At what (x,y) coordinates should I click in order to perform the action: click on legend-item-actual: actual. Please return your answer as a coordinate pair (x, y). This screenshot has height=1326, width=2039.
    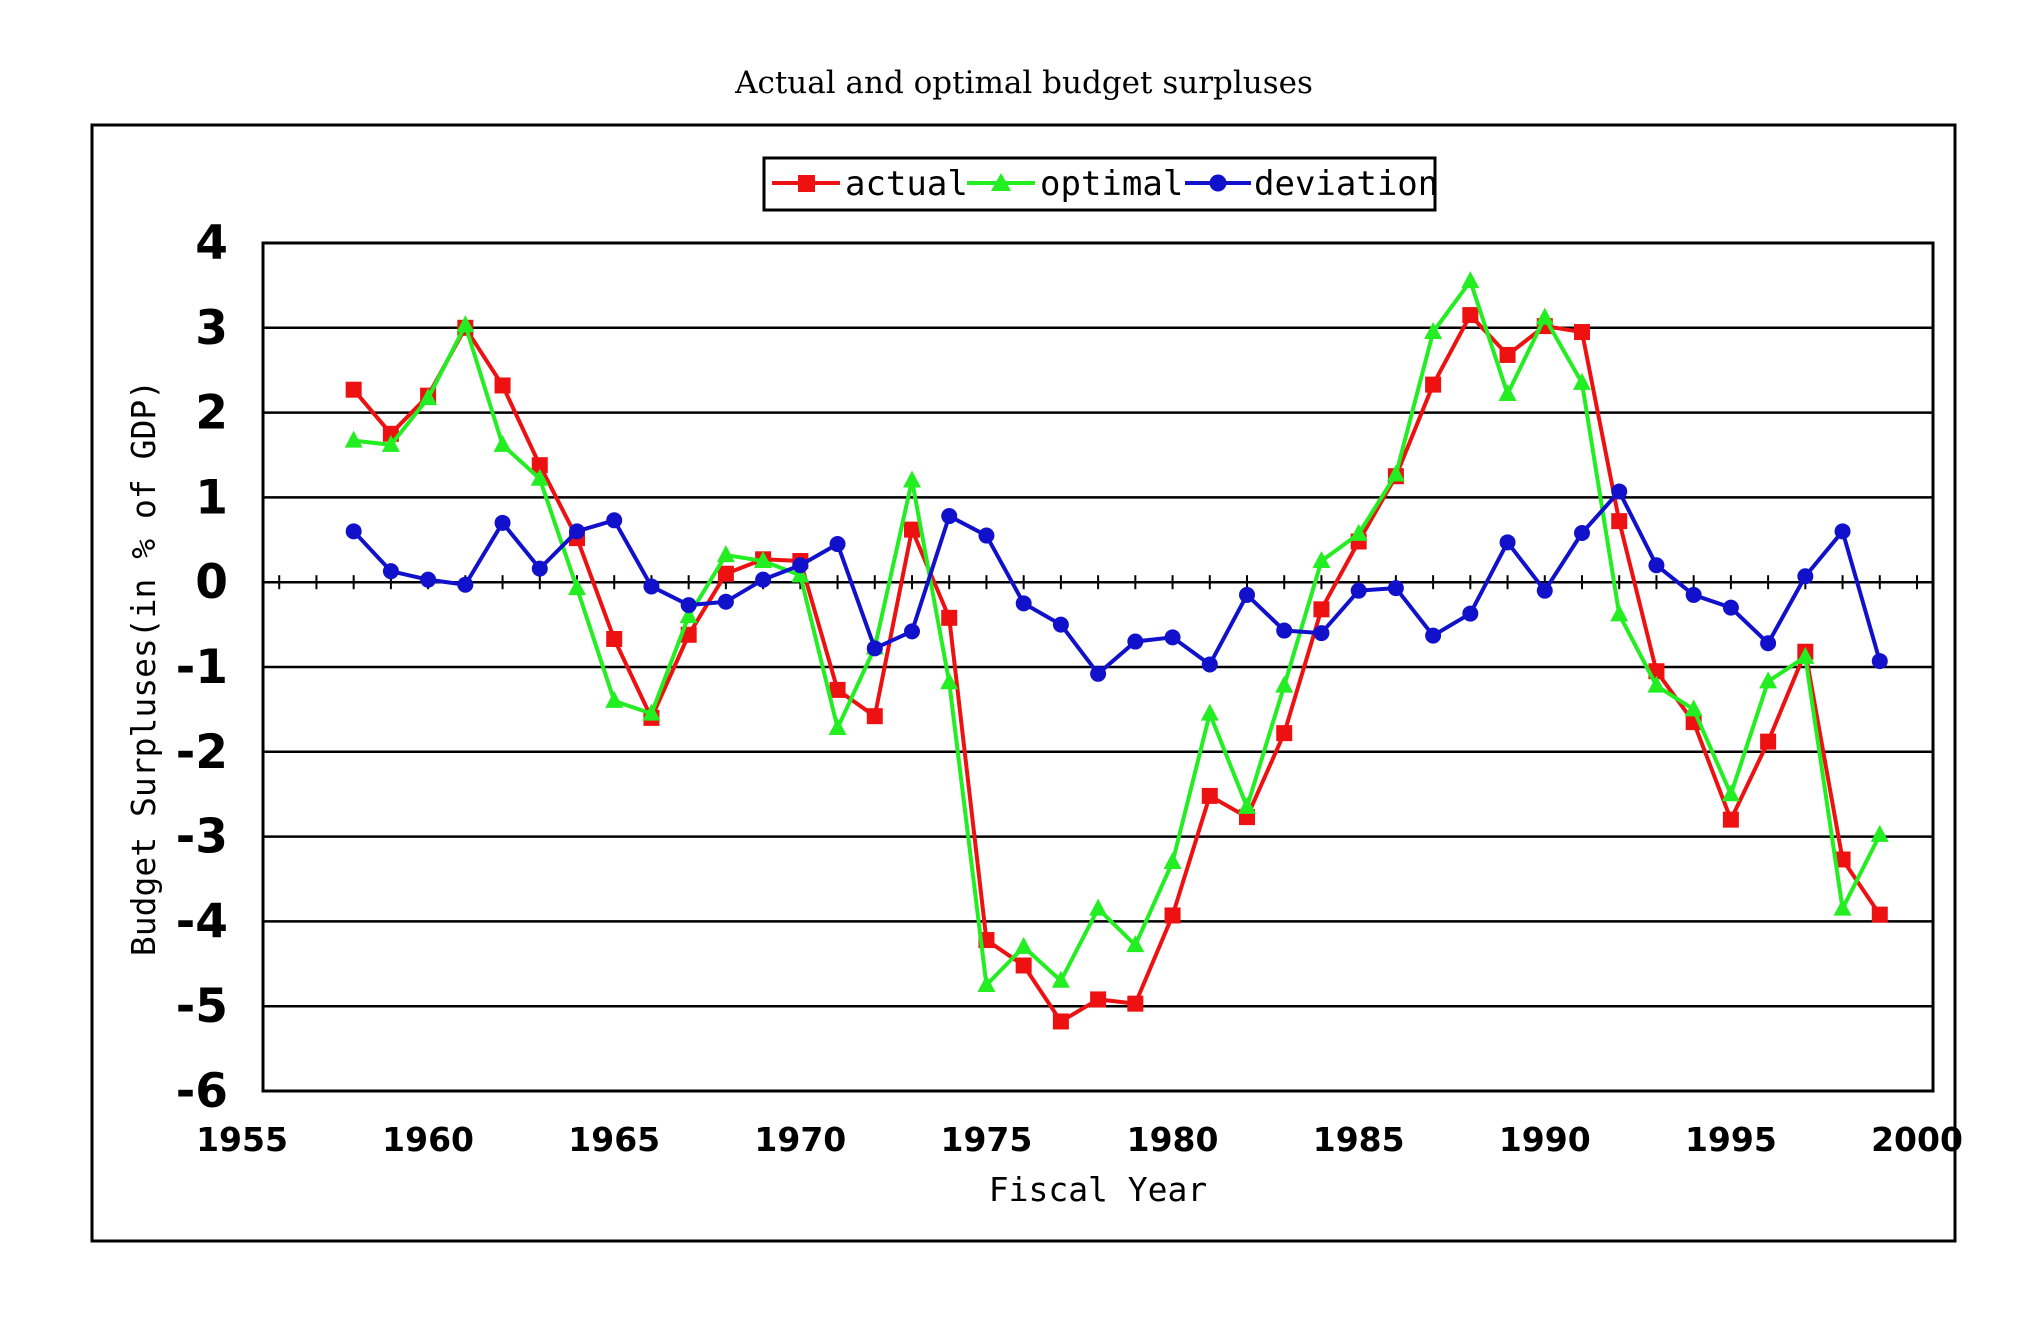
    Looking at the image, I should click on (870, 184).